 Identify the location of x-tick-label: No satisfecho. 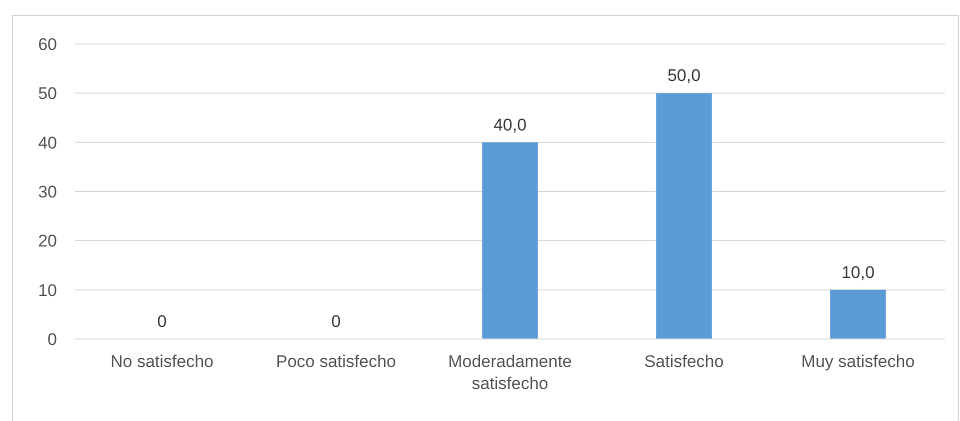
(162, 361).